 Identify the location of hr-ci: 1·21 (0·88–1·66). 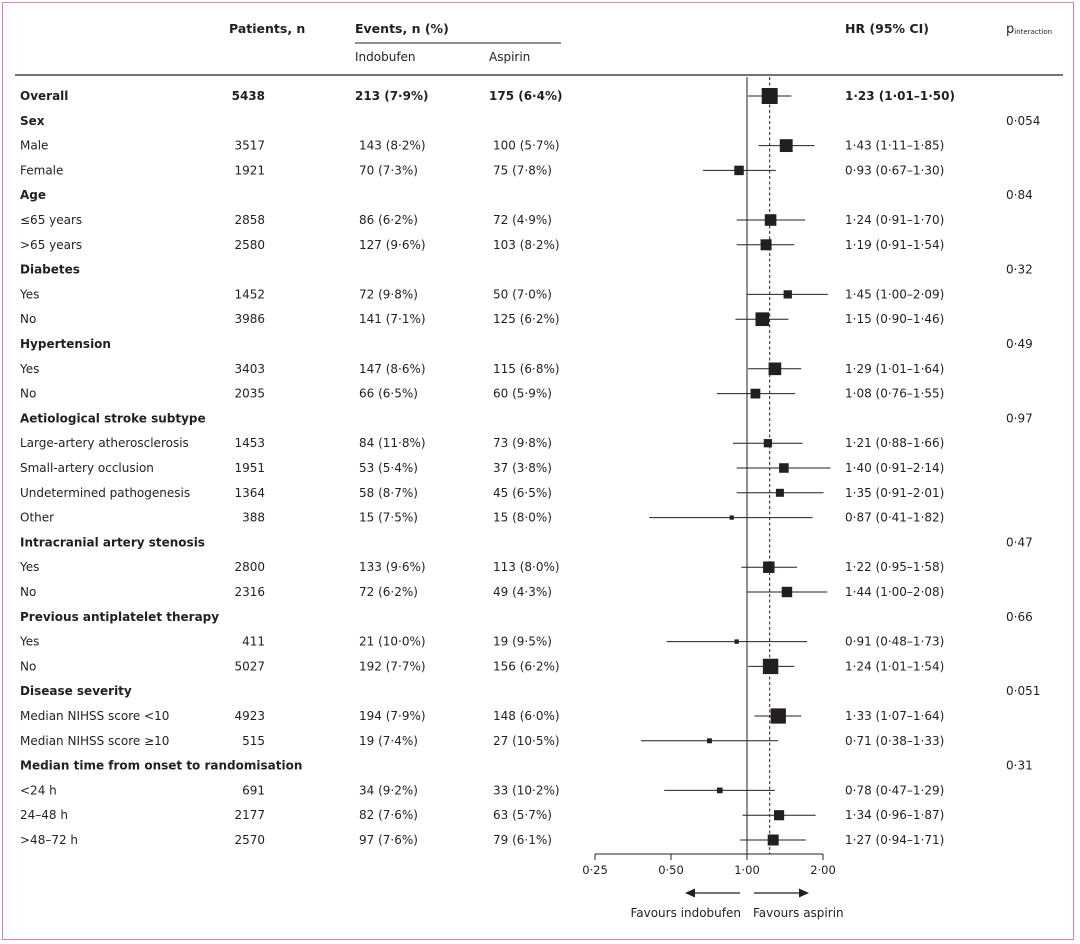
(894, 443).